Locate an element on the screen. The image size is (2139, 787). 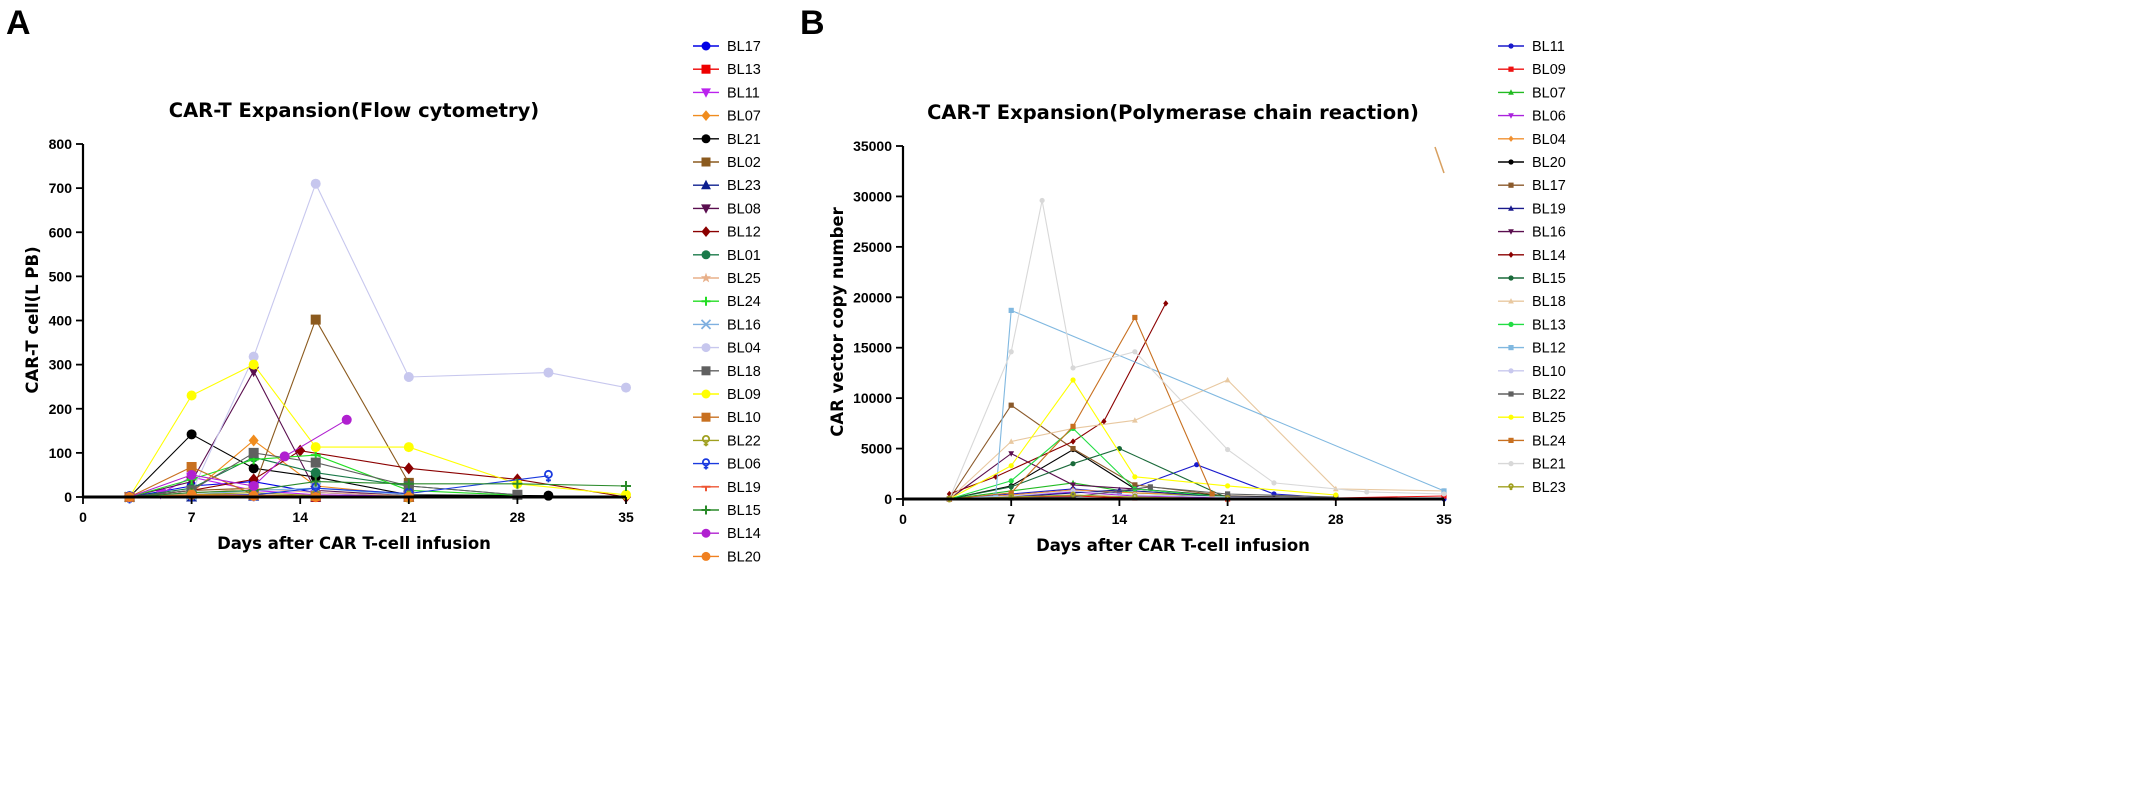
legend-label: BL06 is located at coordinates (1549, 117).